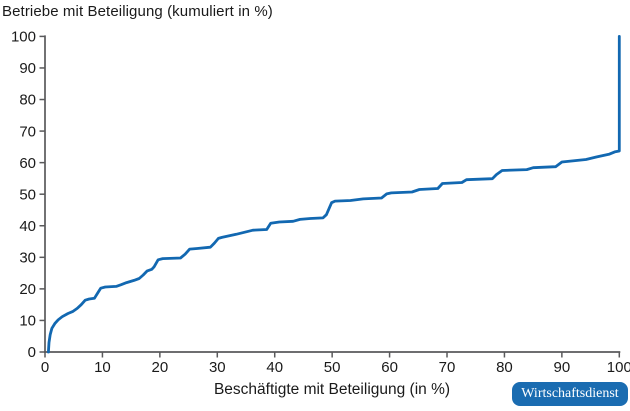  I want to click on x-tick-label: 70, so click(447, 367).